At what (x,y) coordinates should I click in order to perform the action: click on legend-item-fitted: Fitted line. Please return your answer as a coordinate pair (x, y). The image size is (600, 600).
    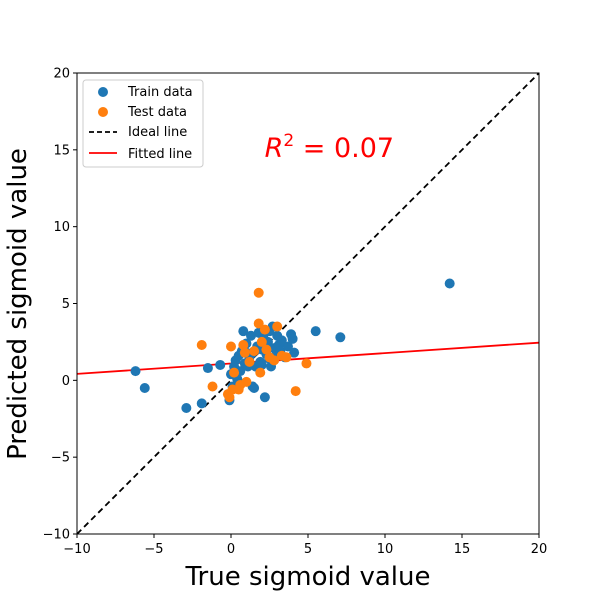
    Looking at the image, I should click on (140, 154).